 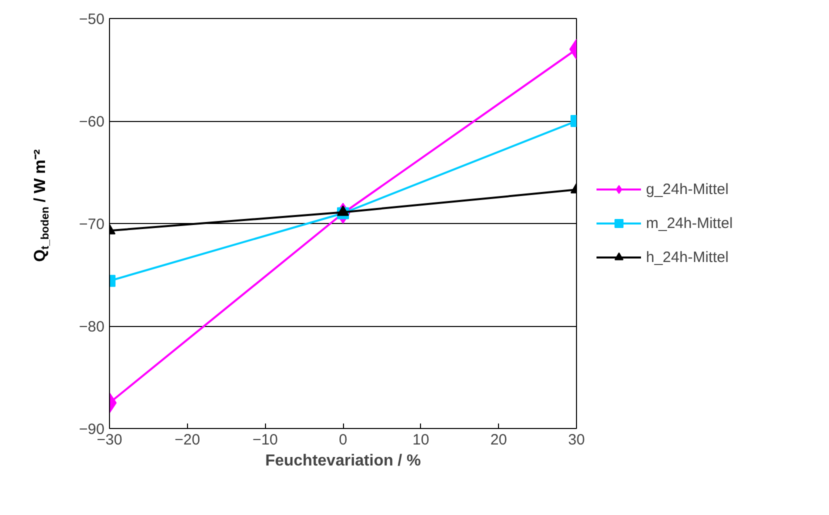 What do you see at coordinates (42, 205) in the screenshot?
I see `y-axis-title: Qt_boden / W m⁻²` at bounding box center [42, 205].